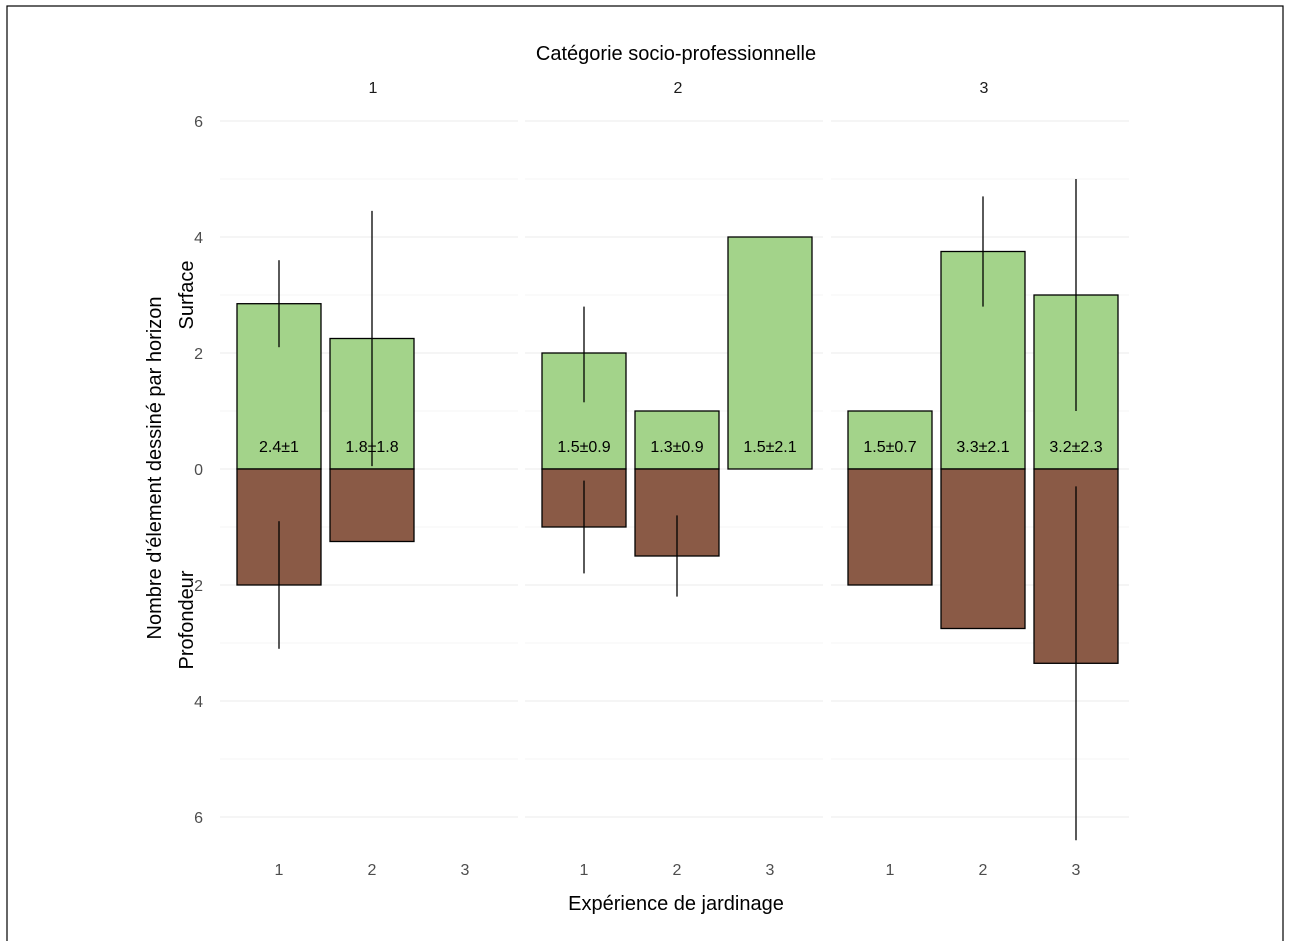 The image size is (1290, 941). Describe the element at coordinates (984, 88) in the screenshot. I see `panel-strip-label: 3` at that location.